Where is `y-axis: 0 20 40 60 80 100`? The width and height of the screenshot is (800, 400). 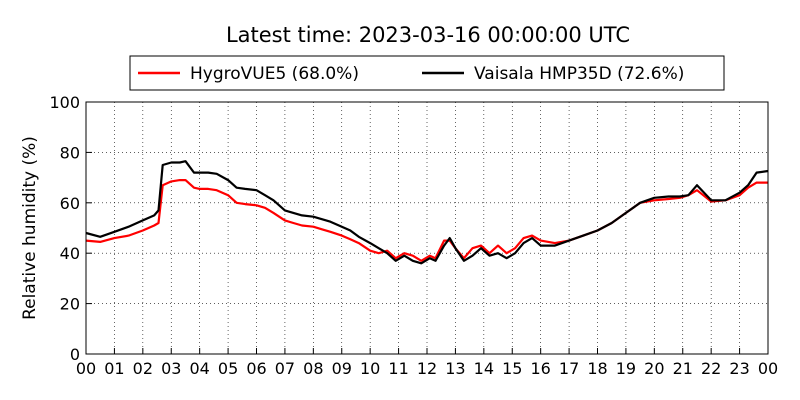
y-axis: 0 20 40 60 80 100 is located at coordinates (70, 228).